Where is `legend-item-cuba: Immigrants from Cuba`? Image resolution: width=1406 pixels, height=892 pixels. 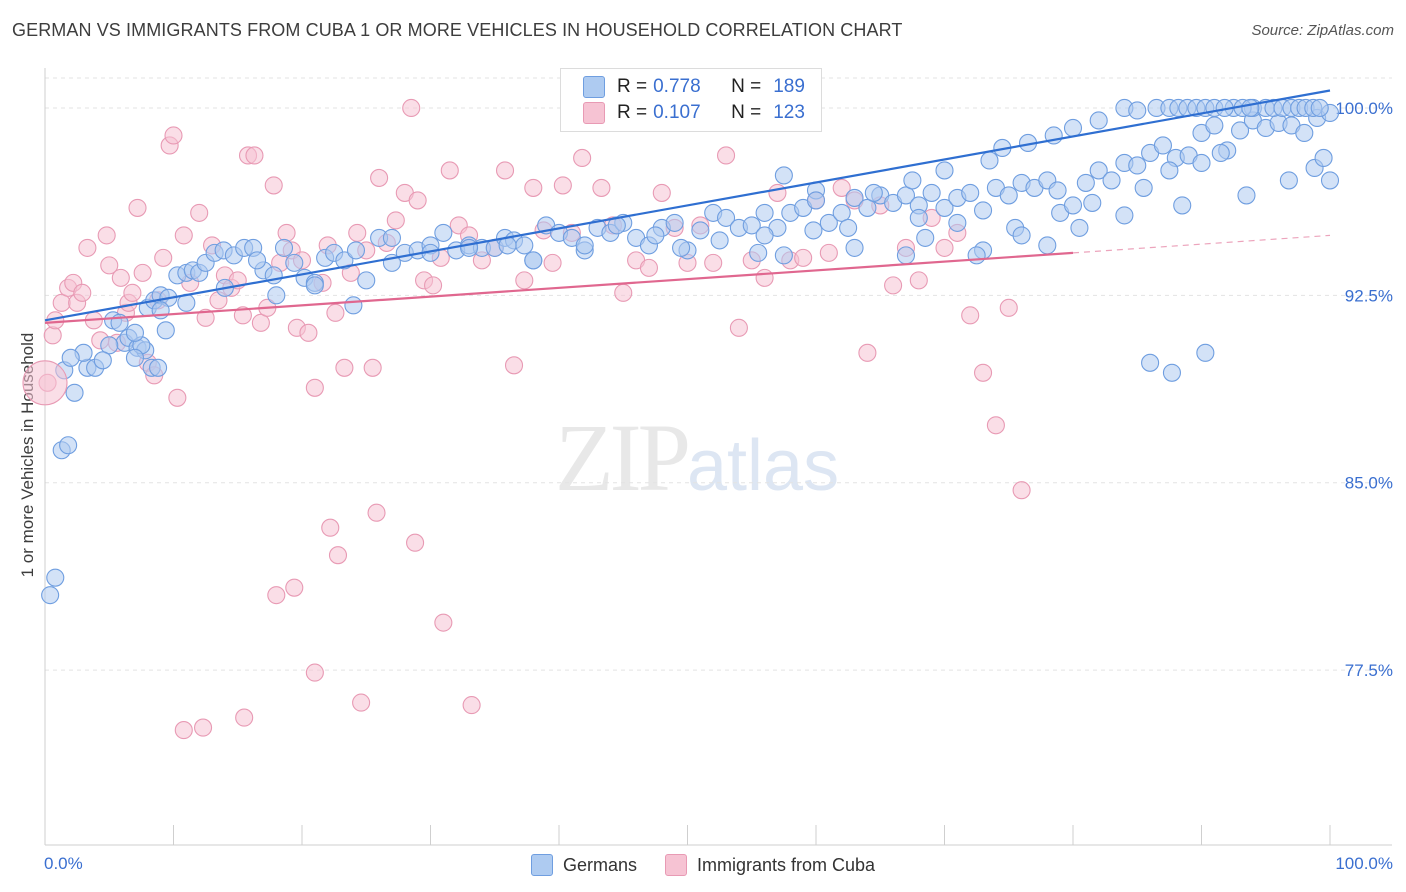
legend-item-cuba: Immigrants from Cuba is located at coordinates (770, 865).